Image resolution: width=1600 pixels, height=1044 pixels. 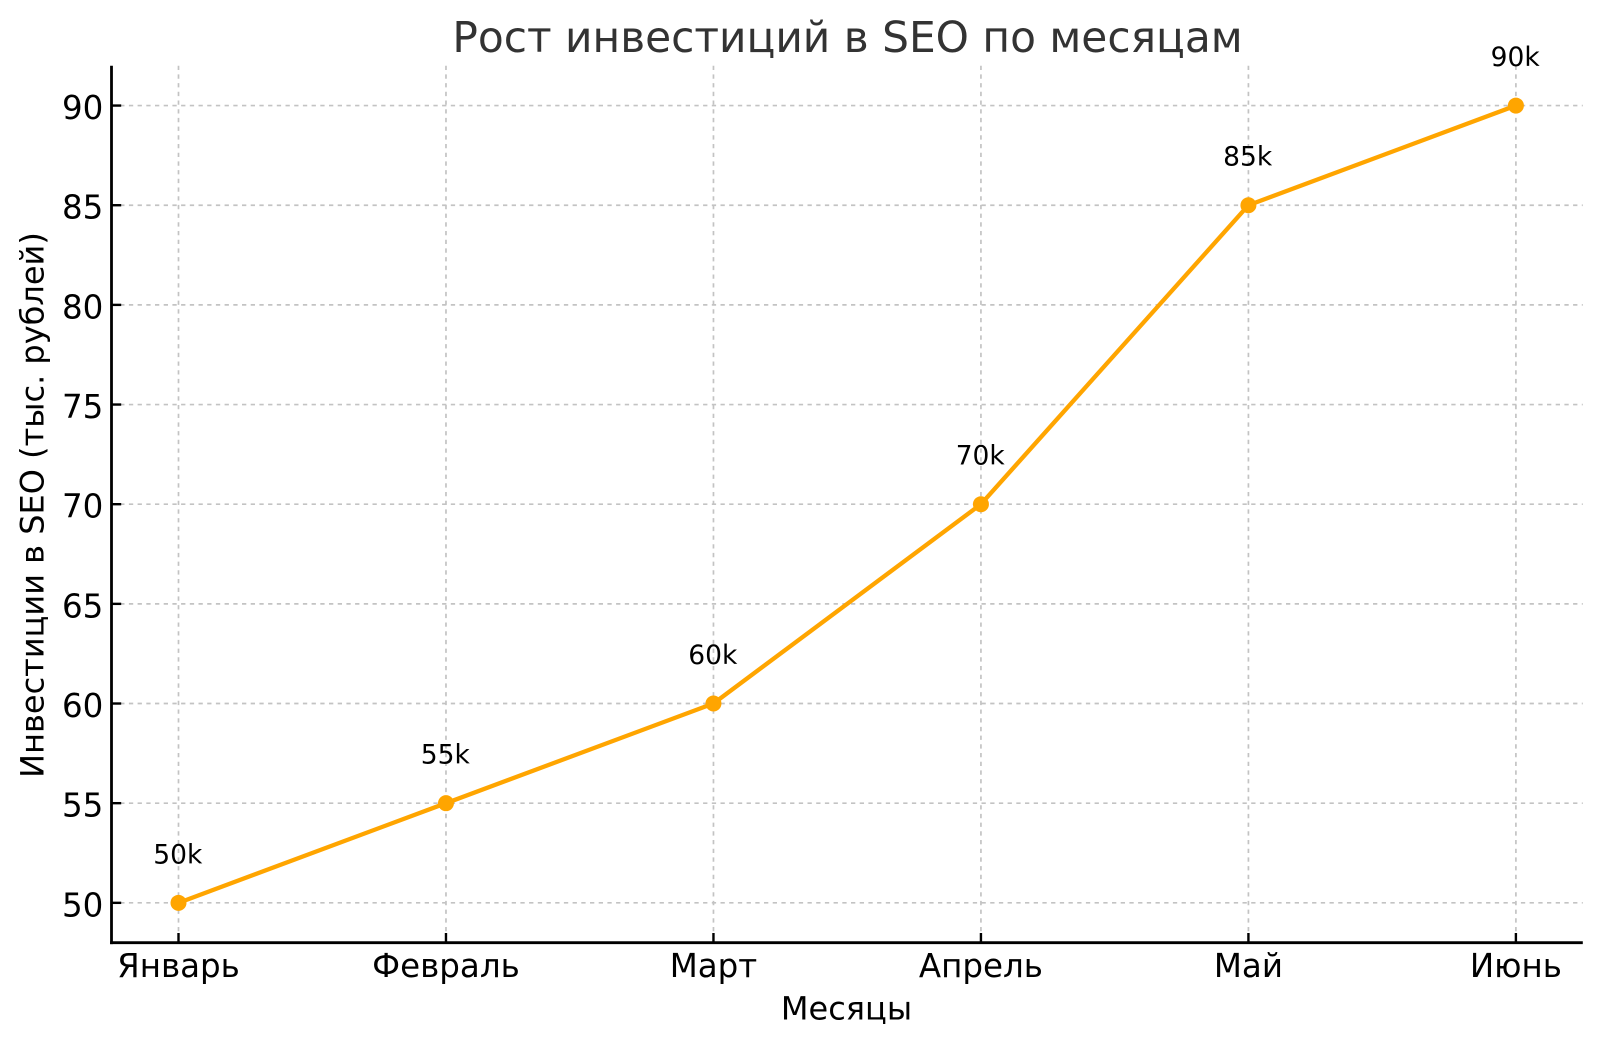 I want to click on x-tick-label: Апрель, so click(x=981, y=966).